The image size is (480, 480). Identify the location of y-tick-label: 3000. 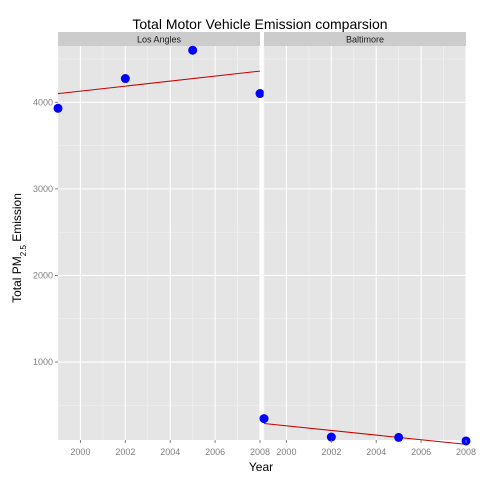
(43, 189).